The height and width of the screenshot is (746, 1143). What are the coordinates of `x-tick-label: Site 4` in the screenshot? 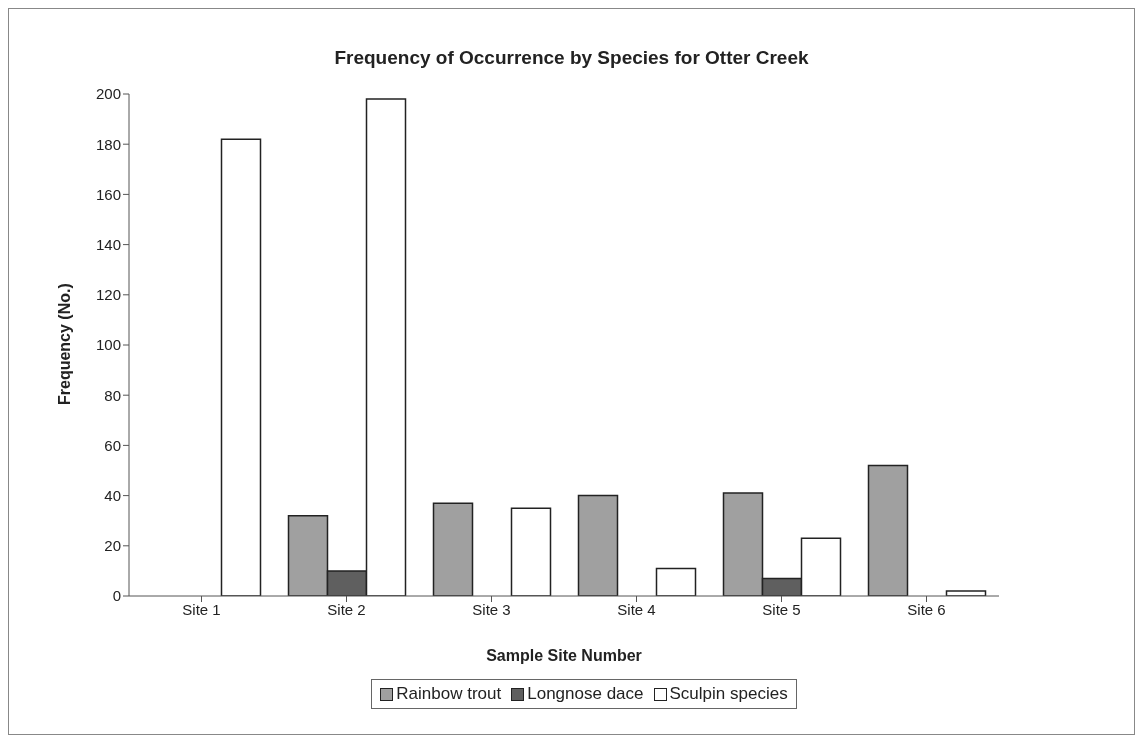 It's located at (636, 609).